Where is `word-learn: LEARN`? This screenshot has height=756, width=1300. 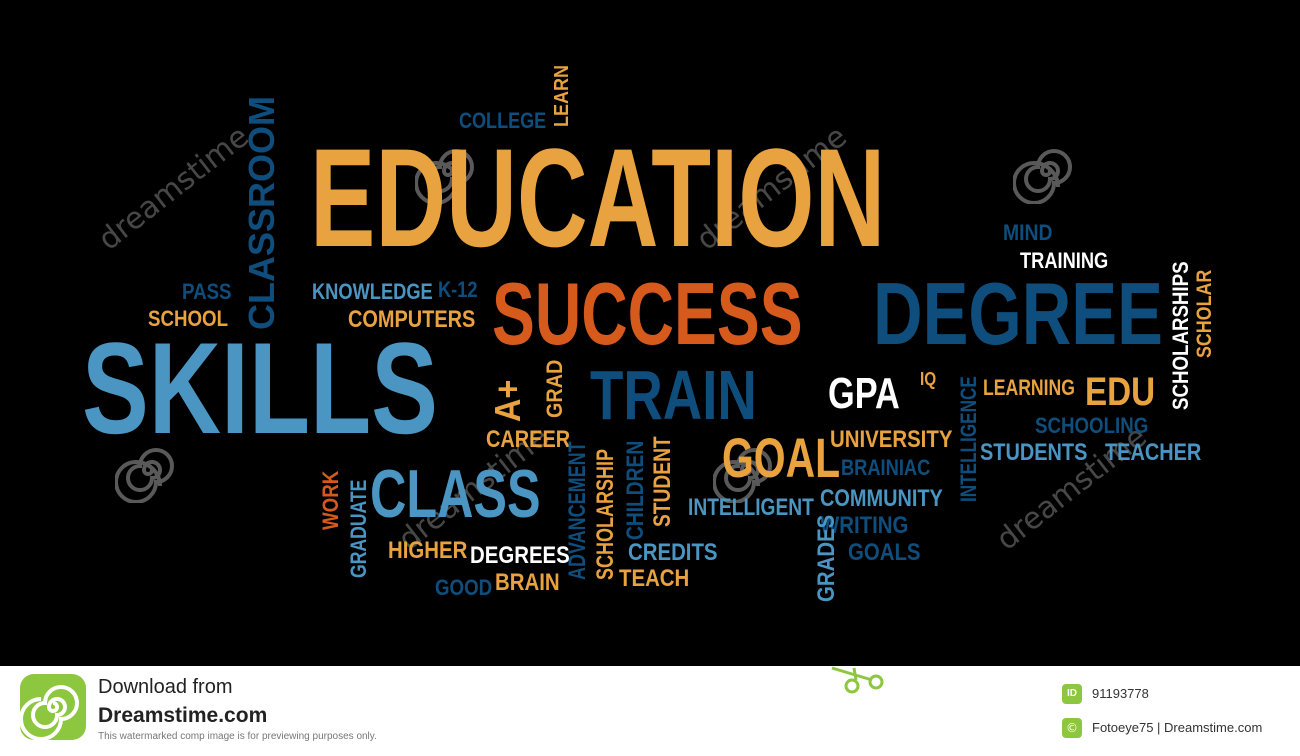 word-learn: LEARN is located at coordinates (562, 95).